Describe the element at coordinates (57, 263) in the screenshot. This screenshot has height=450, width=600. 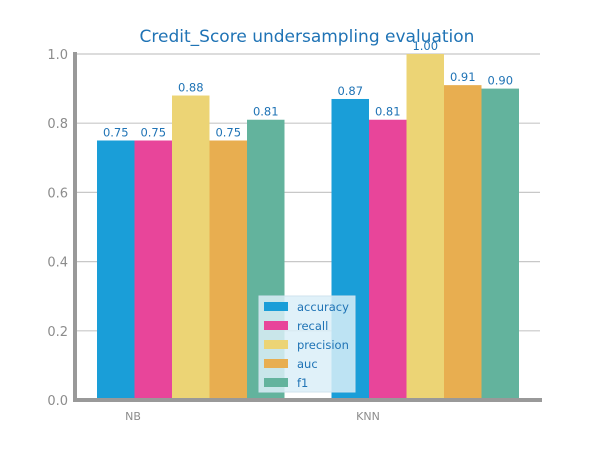
I see `y-tick-label: 0.4` at that location.